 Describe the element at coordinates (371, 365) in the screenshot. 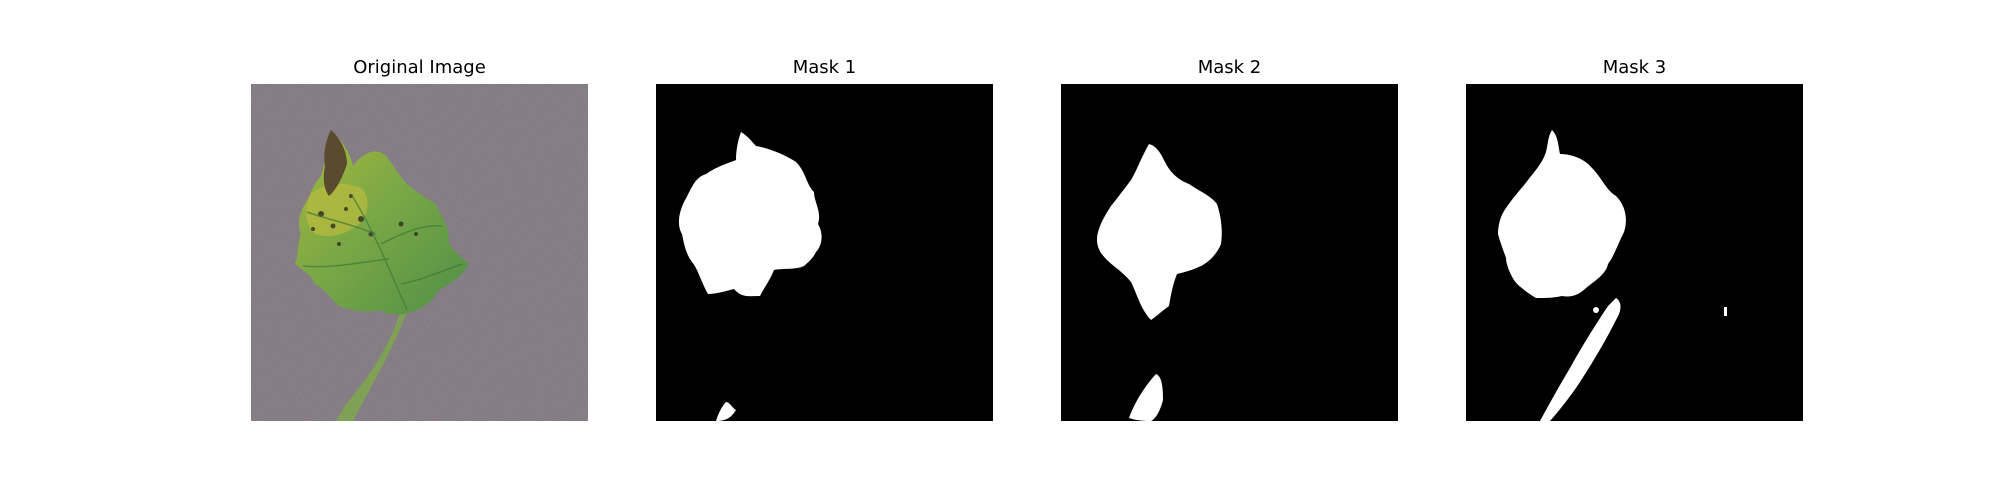

I see `leaf-stem` at that location.